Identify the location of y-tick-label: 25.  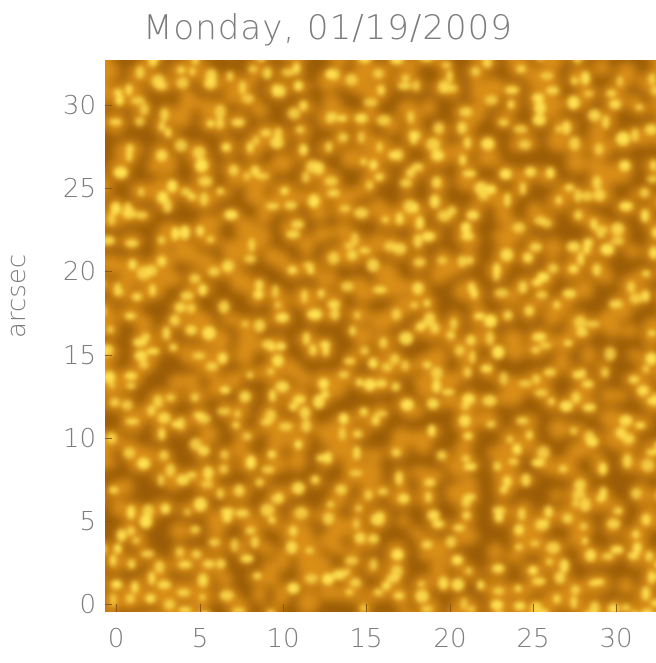
(79, 189).